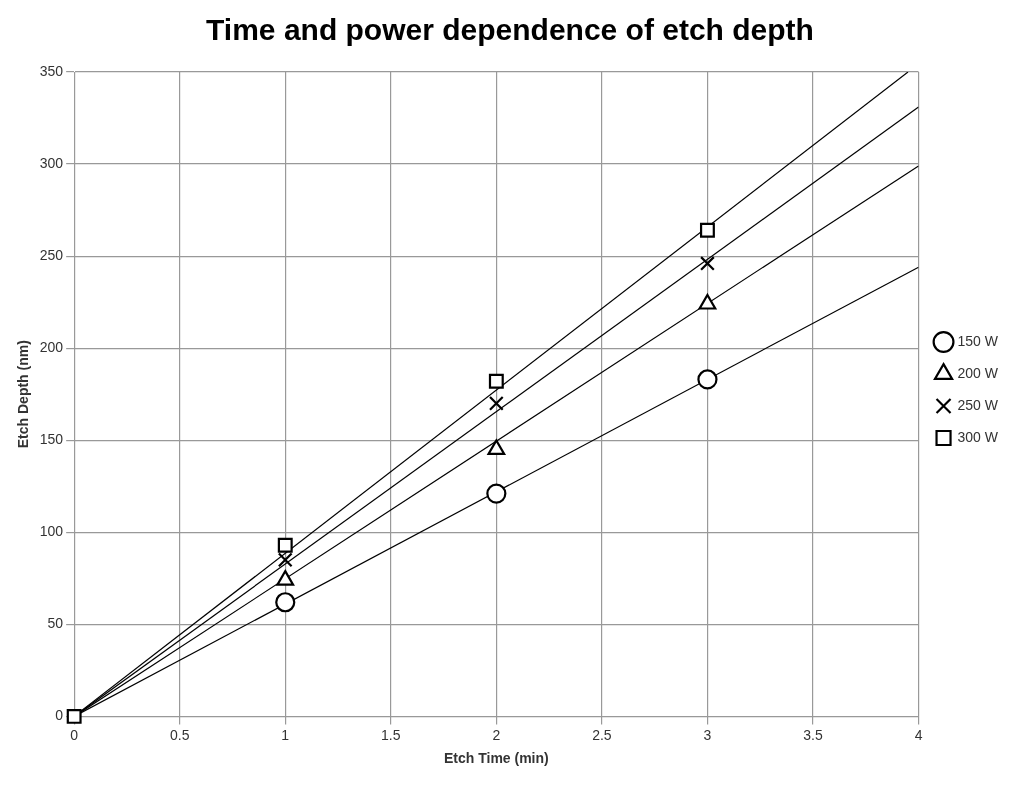 Image resolution: width=1028 pixels, height=785 pixels. Describe the element at coordinates (51, 439) in the screenshot. I see `y-tick-label: 150` at that location.